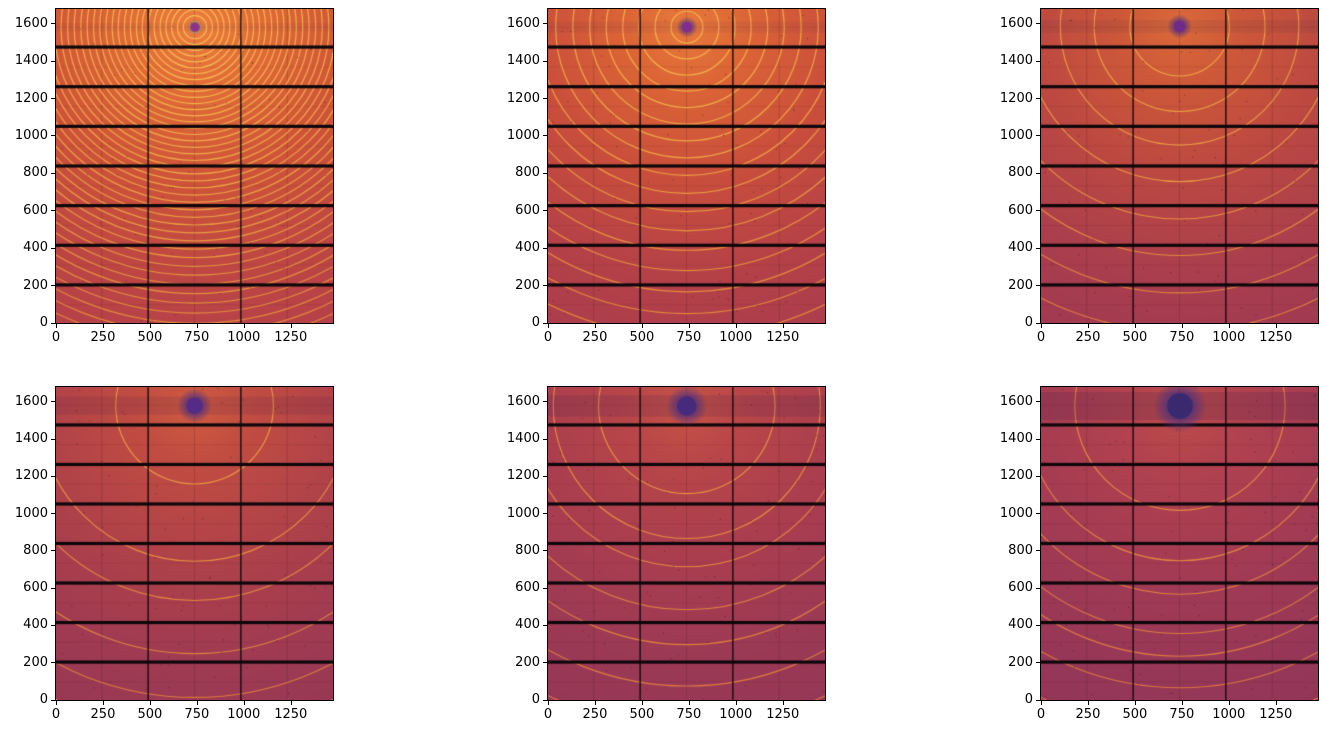  What do you see at coordinates (1088, 714) in the screenshot?
I see `panel-6-x-tick-label: 250` at bounding box center [1088, 714].